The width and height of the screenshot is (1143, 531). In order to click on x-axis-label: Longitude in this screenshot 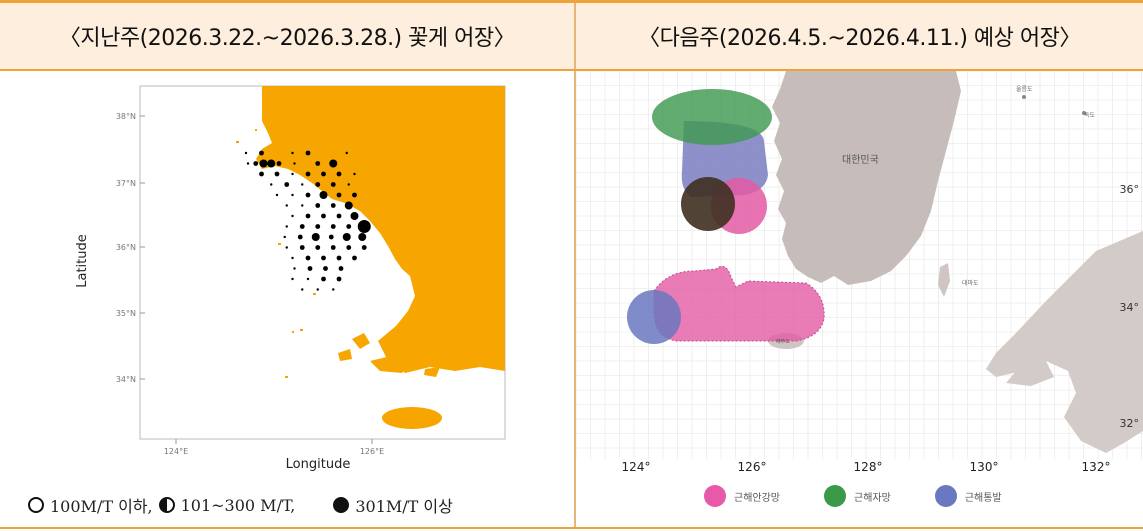, I will do `click(318, 464)`.